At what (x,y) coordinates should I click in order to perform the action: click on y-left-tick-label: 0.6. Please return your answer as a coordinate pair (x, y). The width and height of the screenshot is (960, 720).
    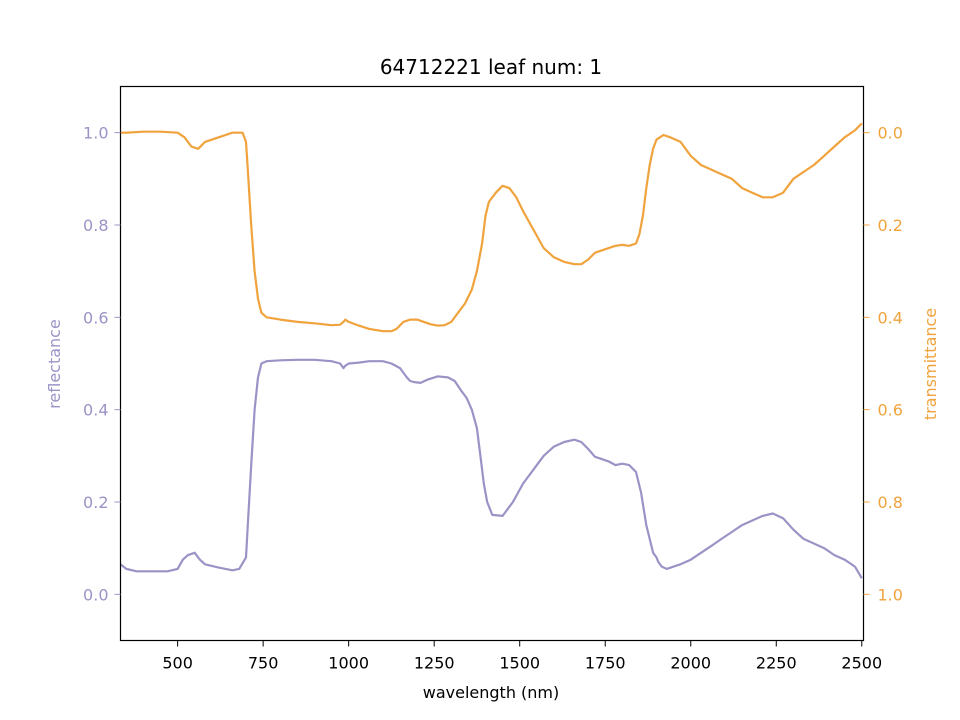
    Looking at the image, I should click on (95, 317).